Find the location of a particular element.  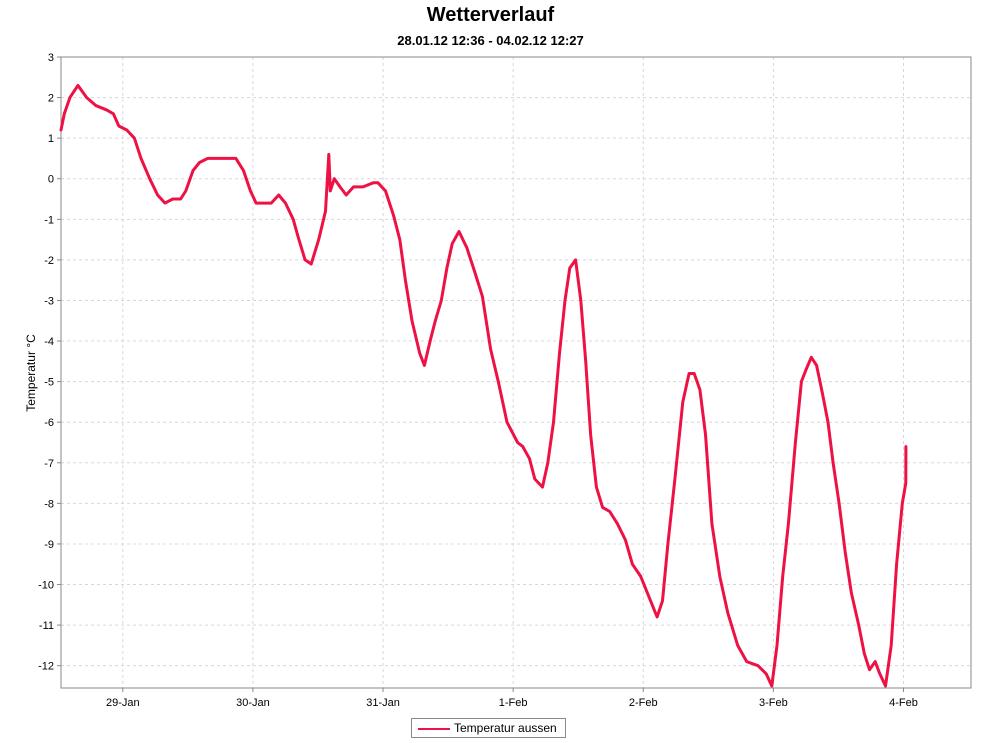

x-tick-label: 29-Jan is located at coordinates (123, 703).